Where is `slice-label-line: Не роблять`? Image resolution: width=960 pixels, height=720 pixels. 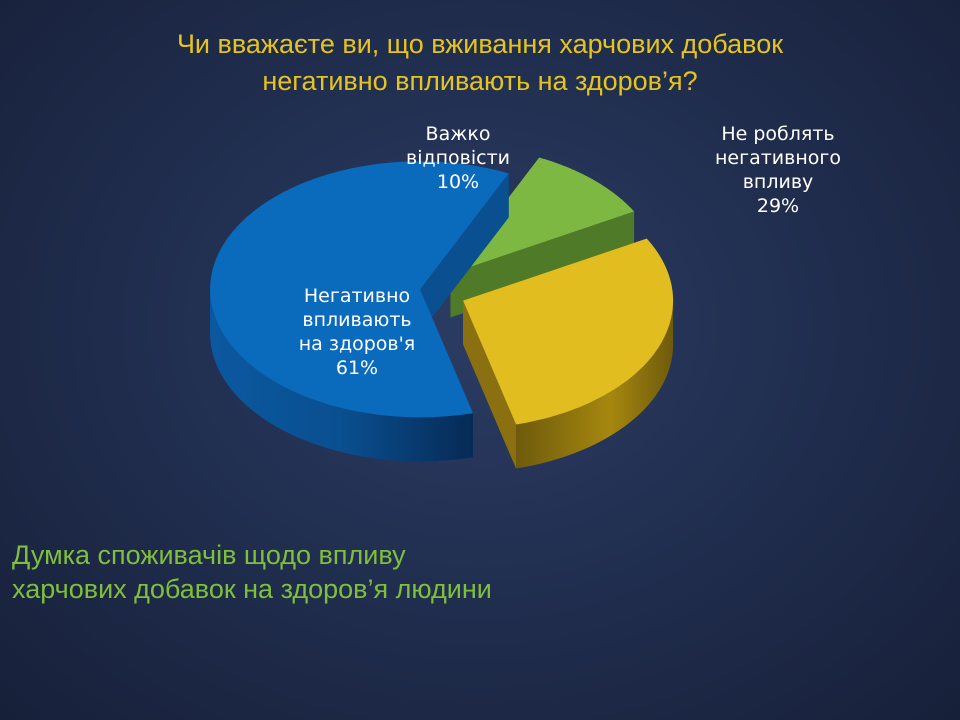 slice-label-line: Не роблять is located at coordinates (777, 134).